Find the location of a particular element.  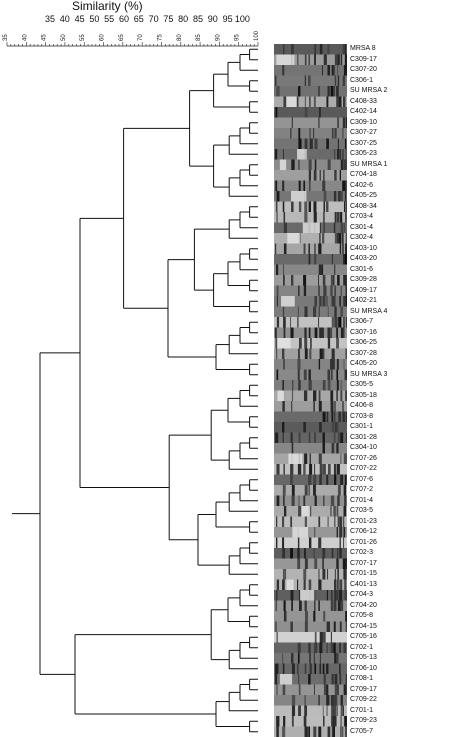

scale-label: 80 is located at coordinates (180, 37).